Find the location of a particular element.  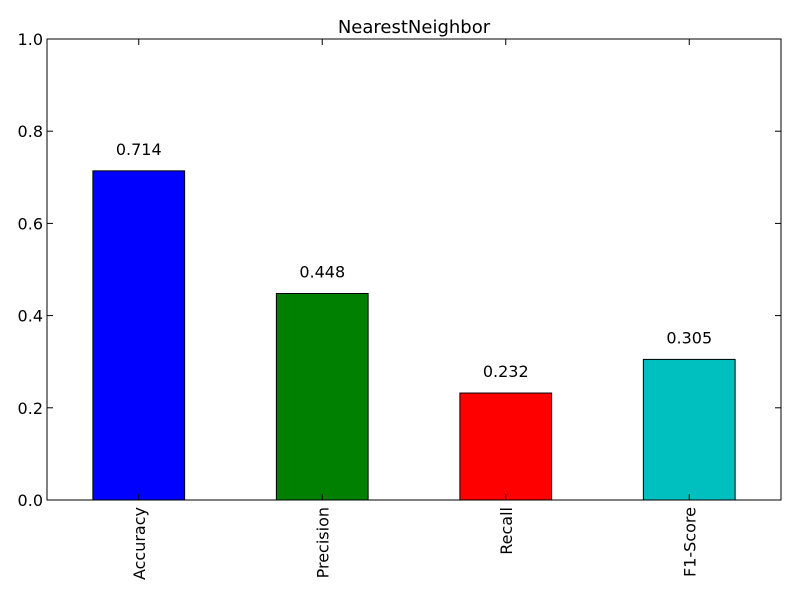

data-label: 0.305 is located at coordinates (689, 337).